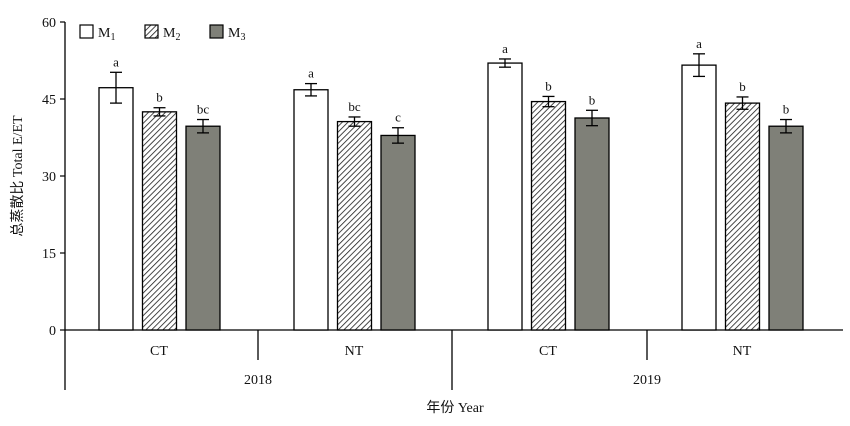 This screenshot has height=426, width=850. Describe the element at coordinates (398, 117) in the screenshot. I see `significance-label: c` at that location.